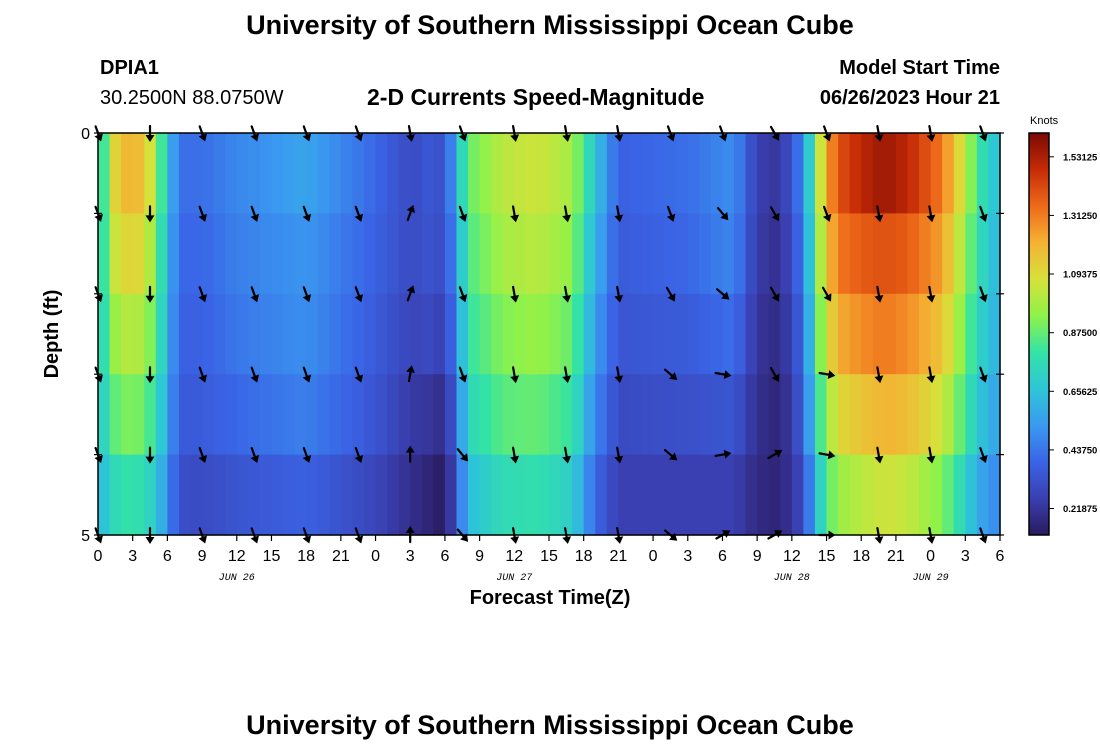 This screenshot has width=1100, height=750. What do you see at coordinates (1080, 392) in the screenshot?
I see `colorbar-tick-label: 0.65625` at bounding box center [1080, 392].